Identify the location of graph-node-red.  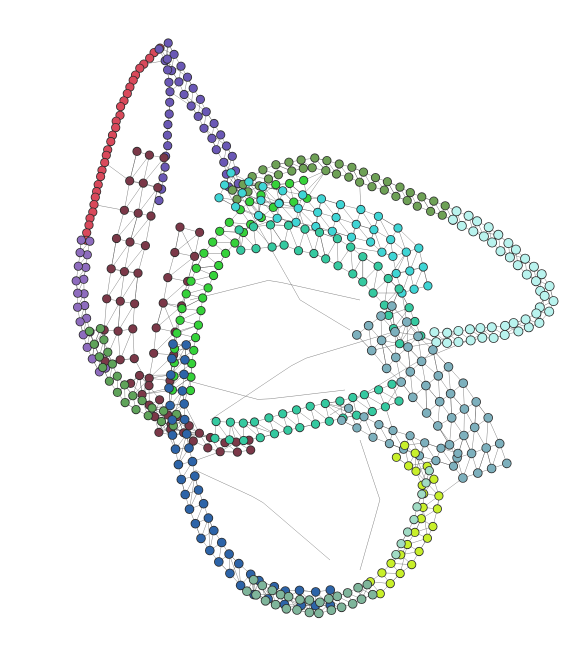
(105, 162).